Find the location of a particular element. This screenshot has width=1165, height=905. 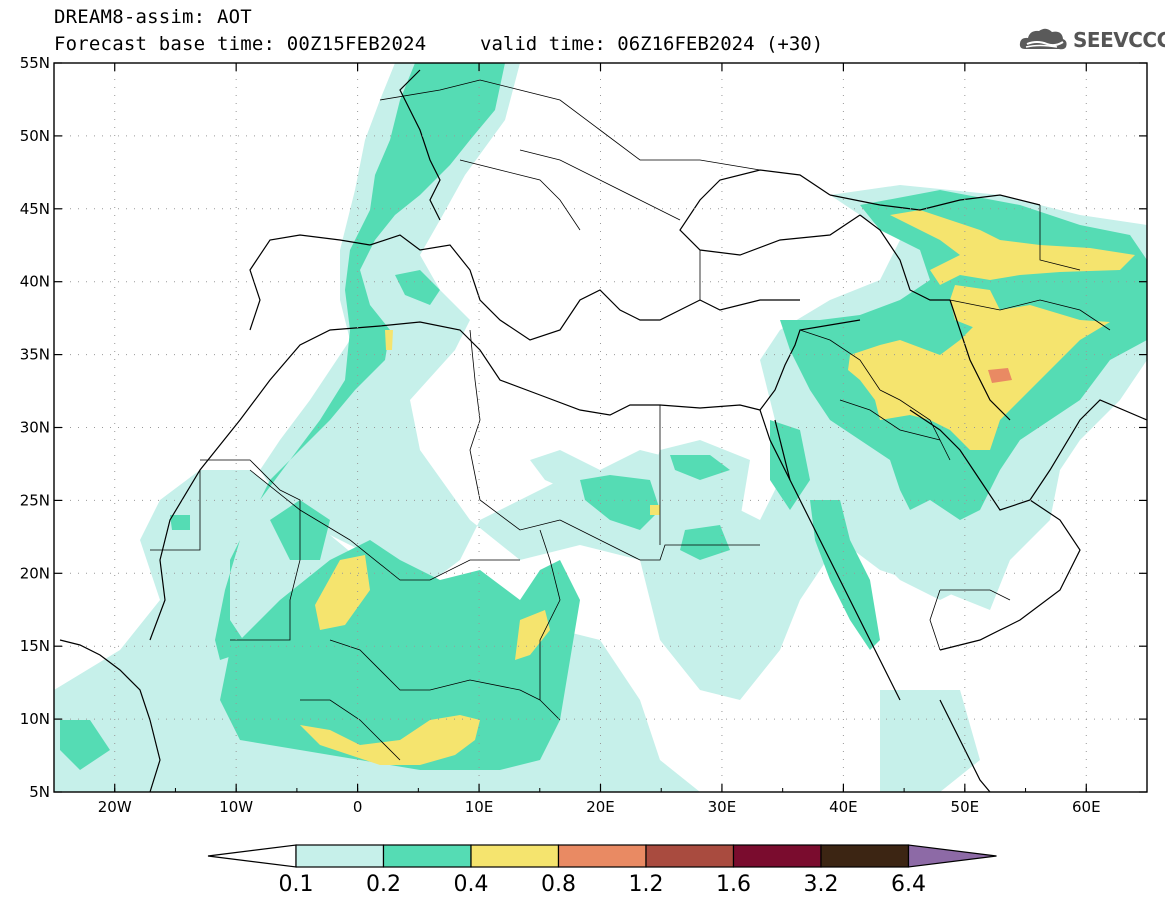

lon-axis-labels: 20W 10W 0 10E 20E 30E 40E 50E 60E is located at coordinates (599, 807).